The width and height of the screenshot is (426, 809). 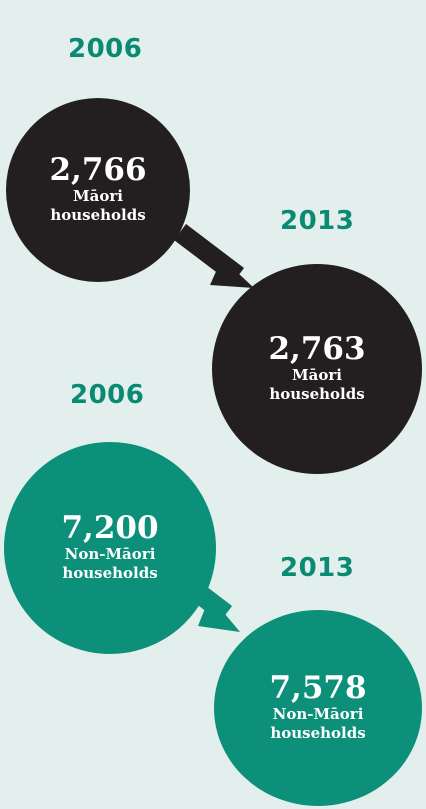 I want to click on non-maori-2013-label-1: Non-Māori, so click(x=318, y=713).